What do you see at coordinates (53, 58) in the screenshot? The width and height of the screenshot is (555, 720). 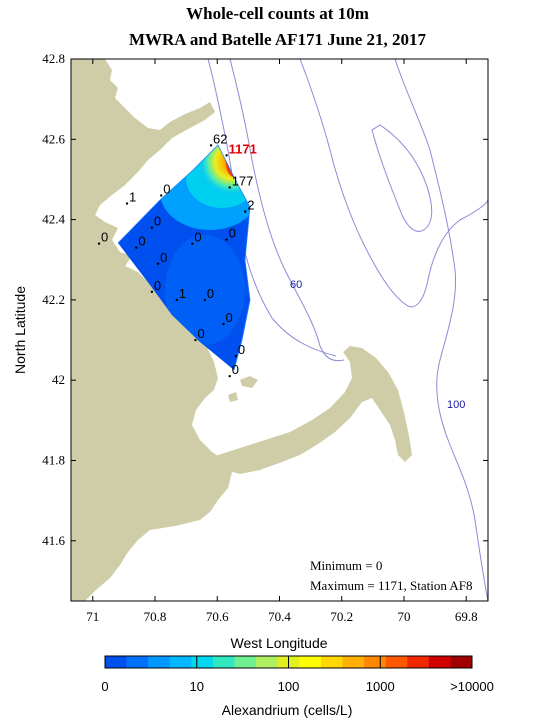 I see `y-tick-label: 42.8` at bounding box center [53, 58].